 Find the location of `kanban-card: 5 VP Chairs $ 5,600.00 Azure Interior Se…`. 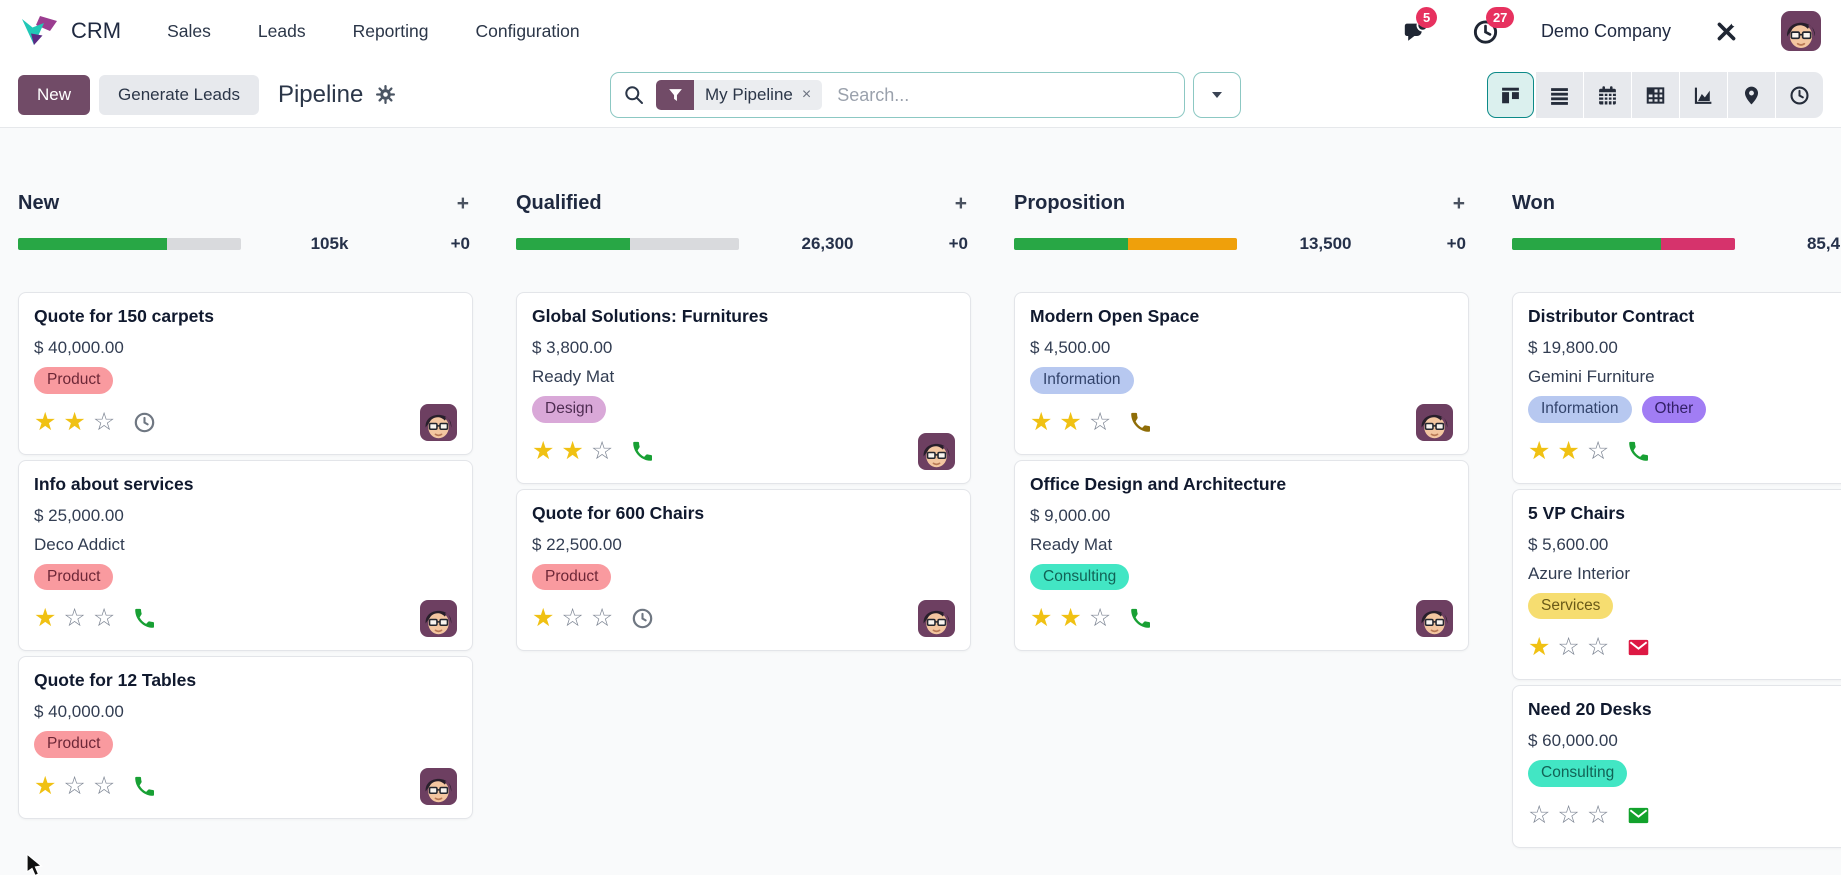

kanban-card: 5 VP Chairs $ 5,600.00 Azure Interior Se… is located at coordinates (1676, 584).